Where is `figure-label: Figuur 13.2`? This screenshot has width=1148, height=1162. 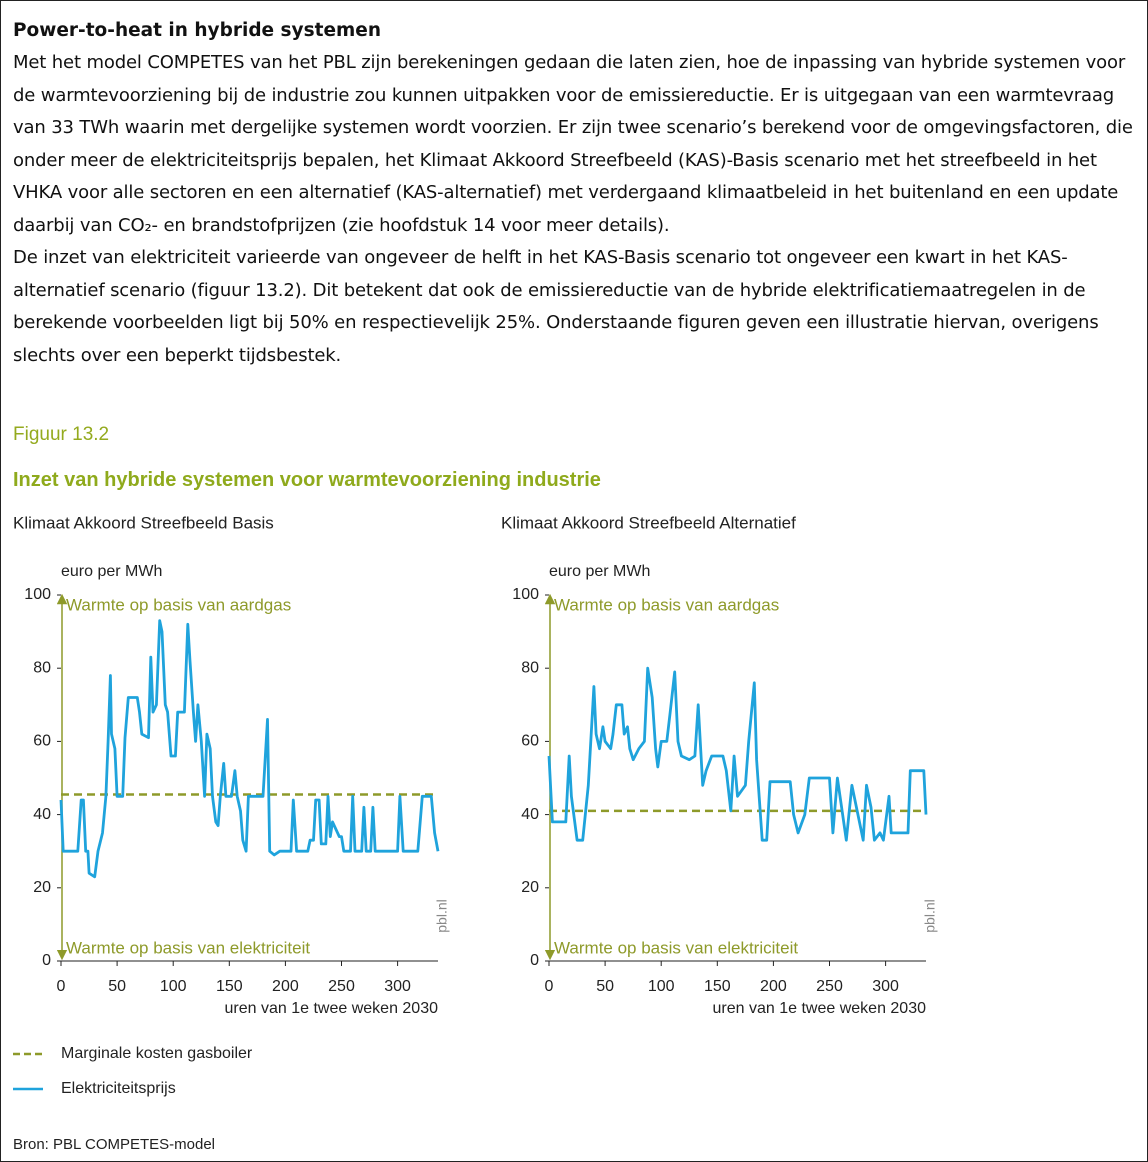 figure-label: Figuur 13.2 is located at coordinates (61, 434).